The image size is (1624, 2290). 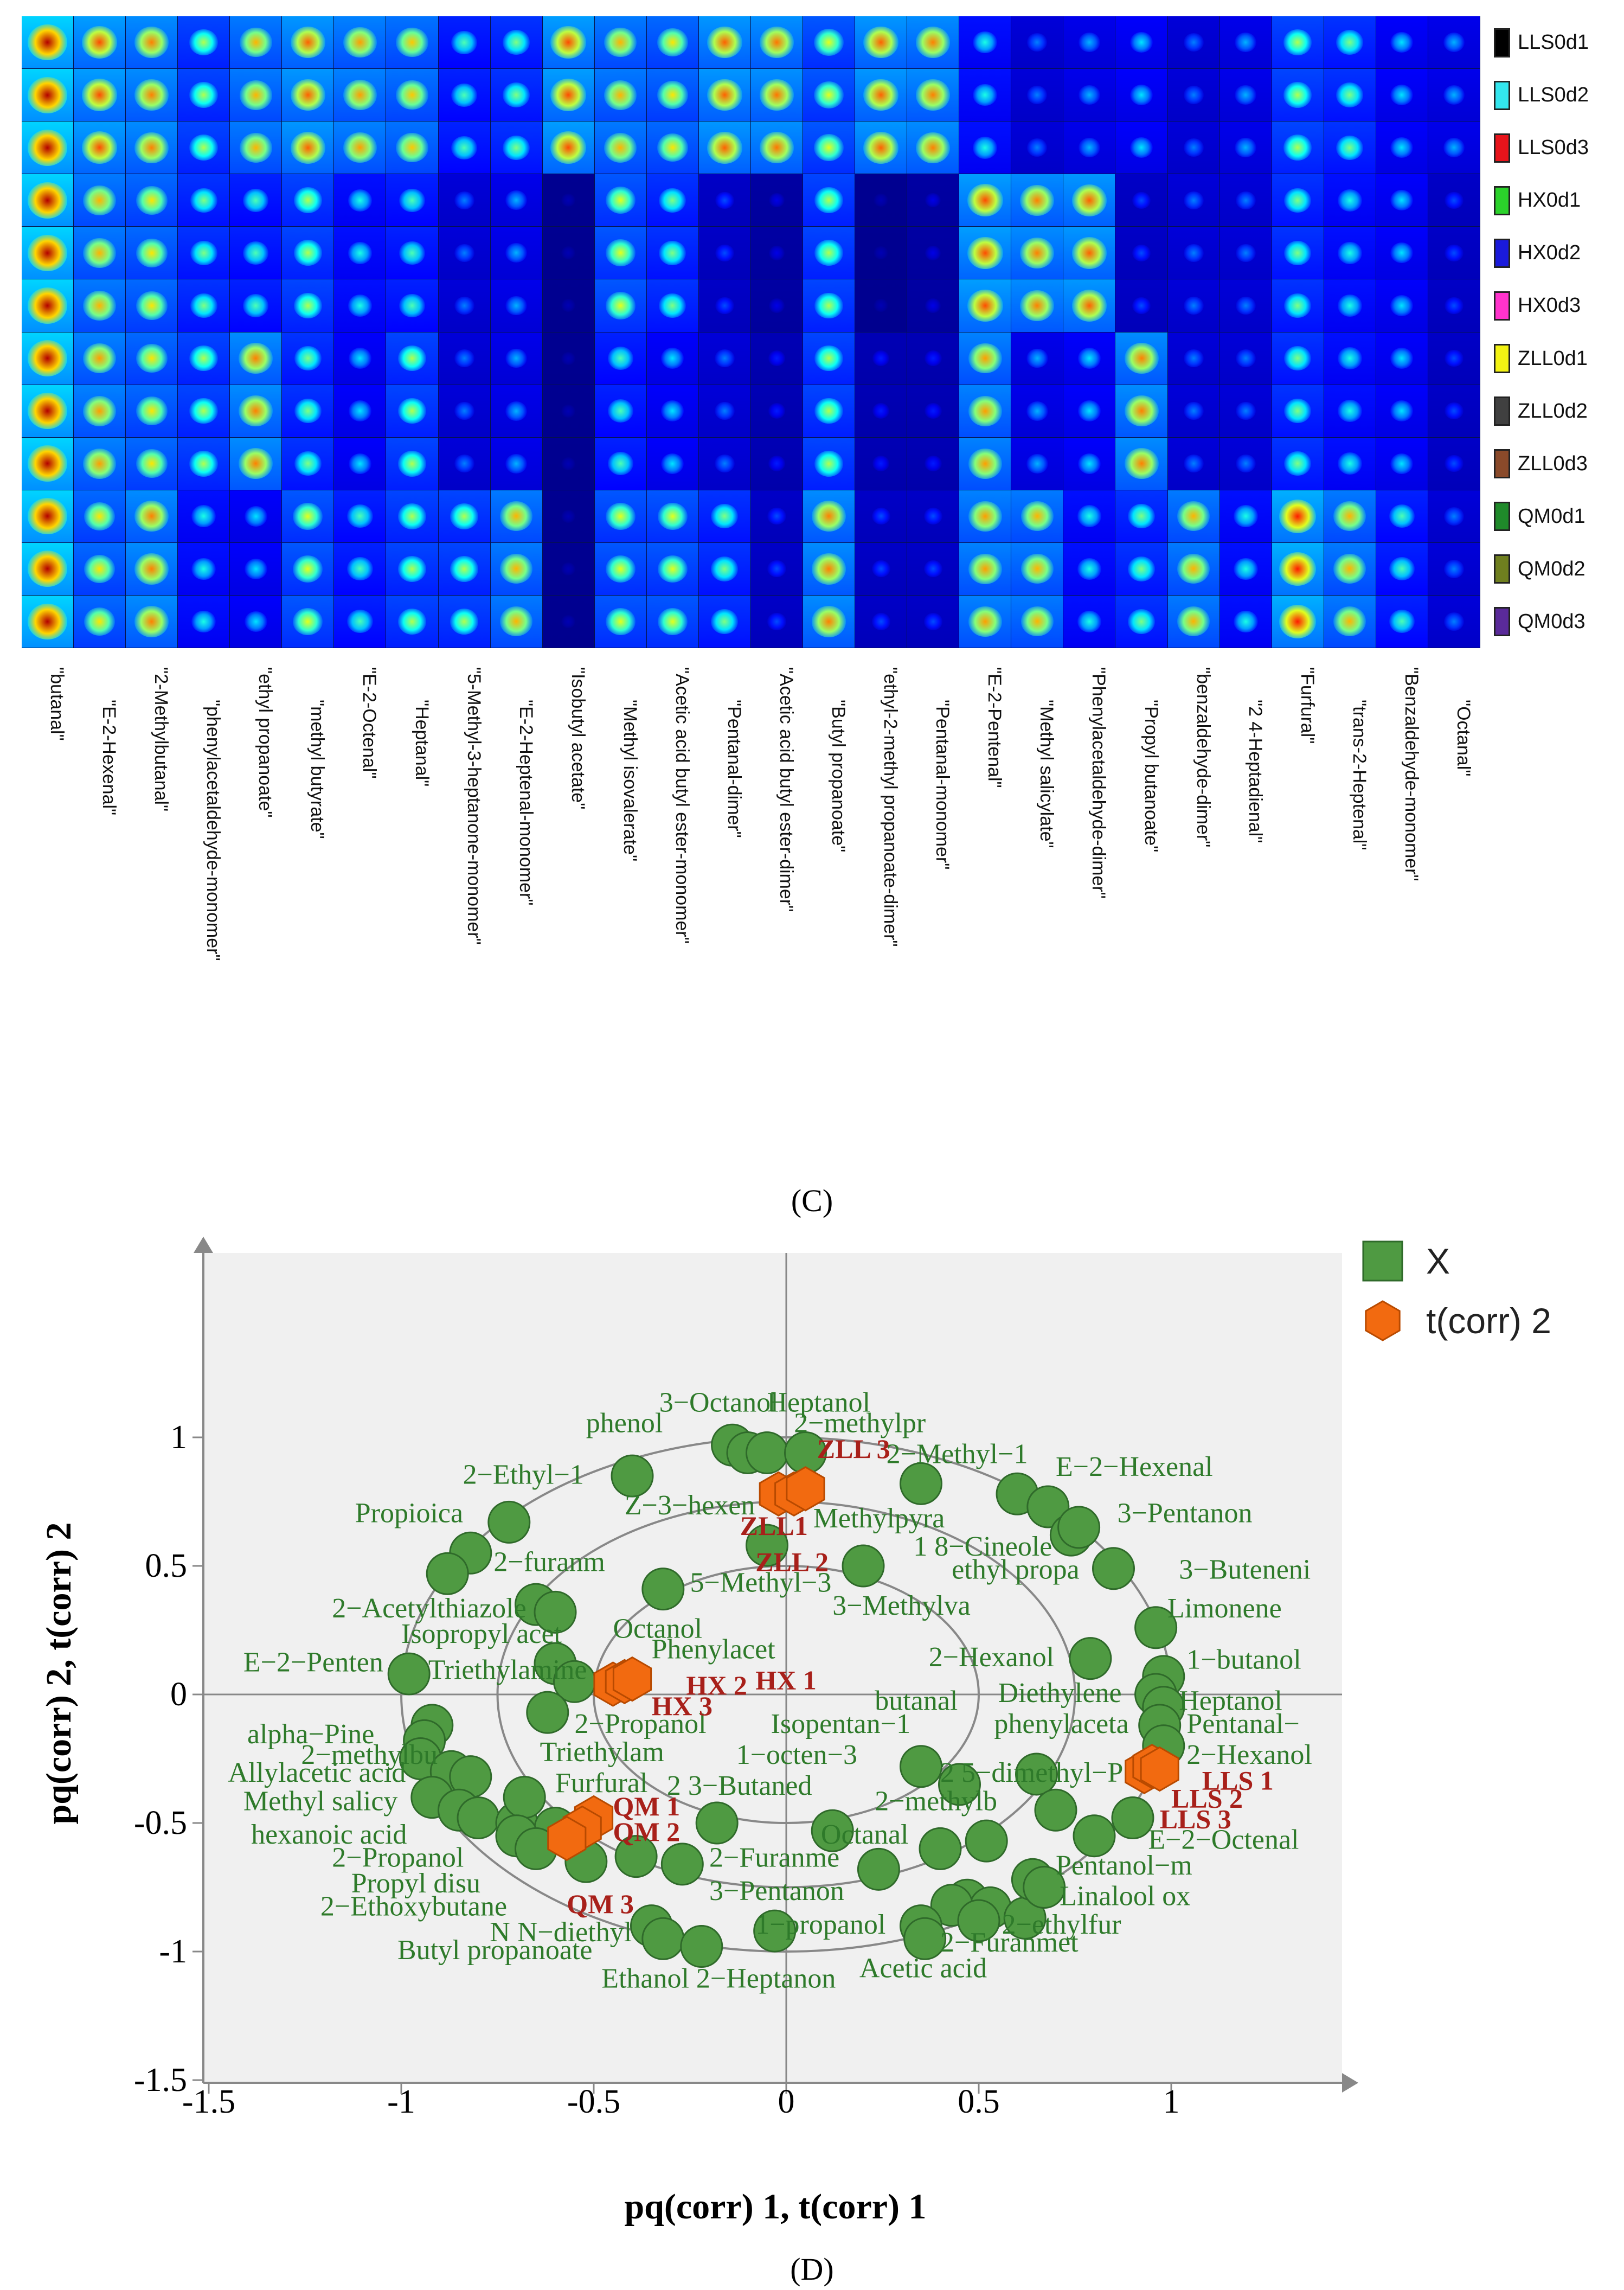 What do you see at coordinates (716, 1685) in the screenshot?
I see `score-label: HX 2` at bounding box center [716, 1685].